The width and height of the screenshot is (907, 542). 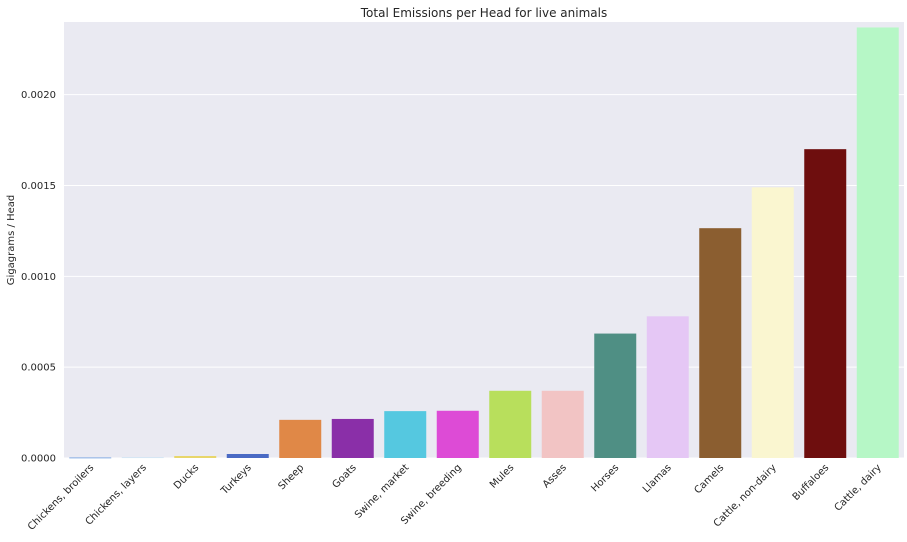 What do you see at coordinates (90, 458) in the screenshot?
I see `bar-chickens-broilers` at bounding box center [90, 458].